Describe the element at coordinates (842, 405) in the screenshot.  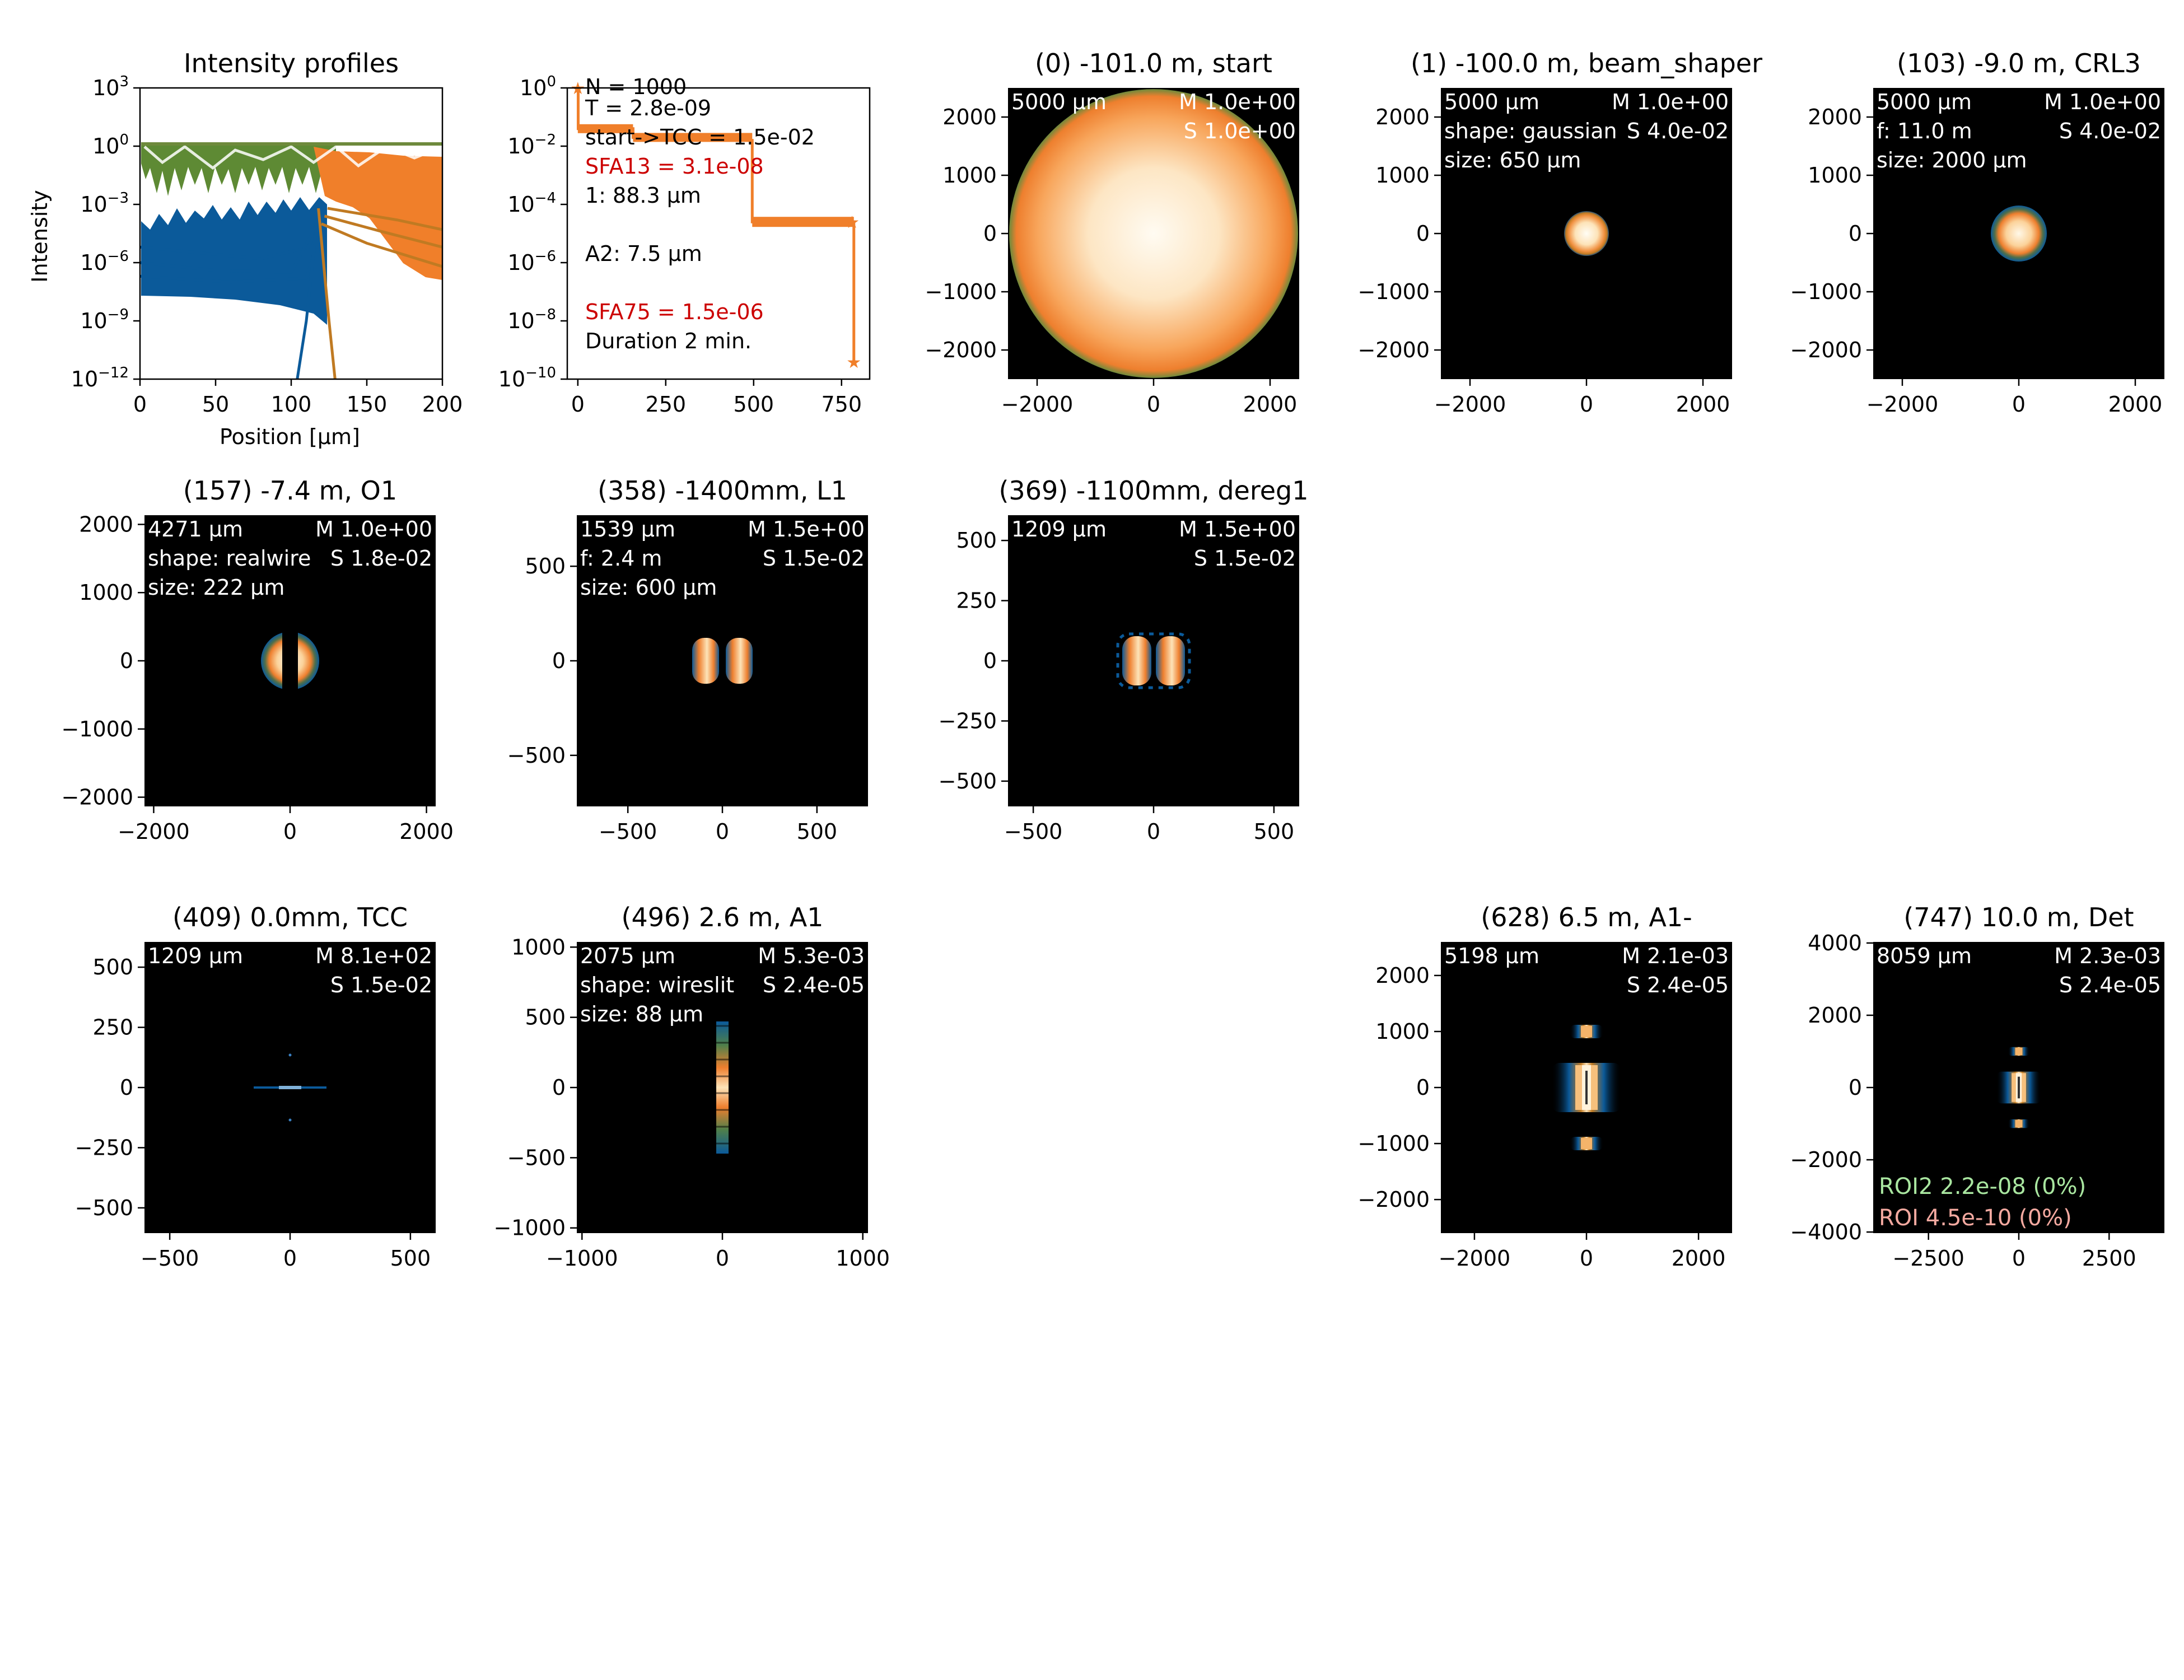
I see `x-tick-label: 750` at that location.